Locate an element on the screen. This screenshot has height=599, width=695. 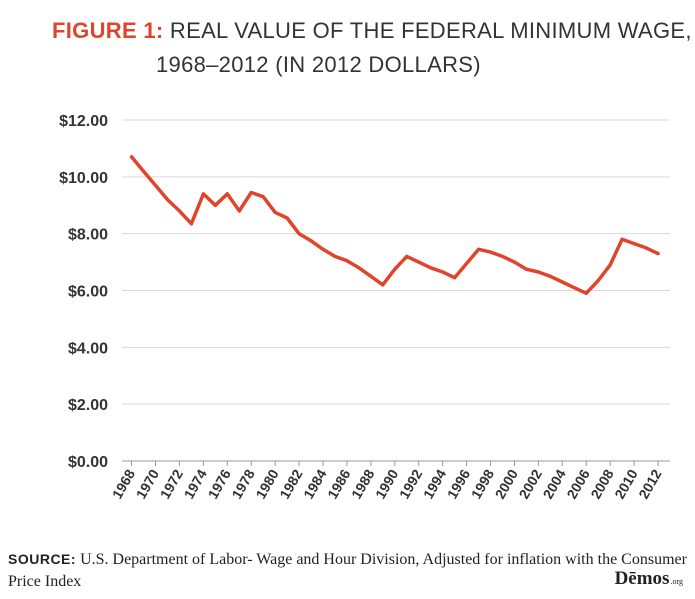
x-tick-label: 2012 is located at coordinates (650, 483).